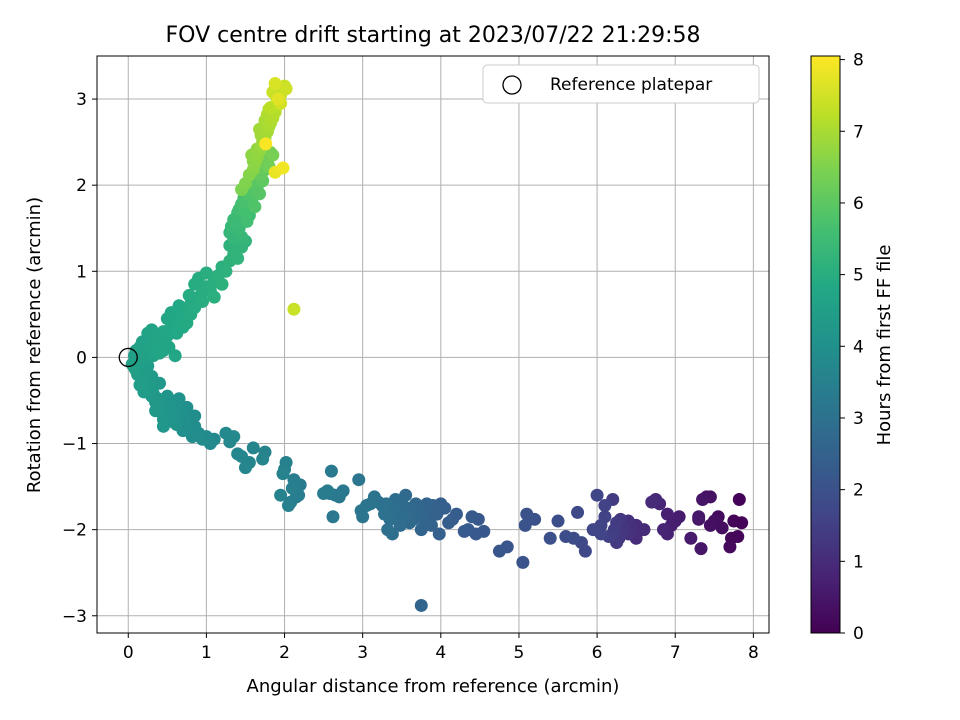 The height and width of the screenshot is (720, 960). I want to click on x-tick-label: 6, so click(597, 653).